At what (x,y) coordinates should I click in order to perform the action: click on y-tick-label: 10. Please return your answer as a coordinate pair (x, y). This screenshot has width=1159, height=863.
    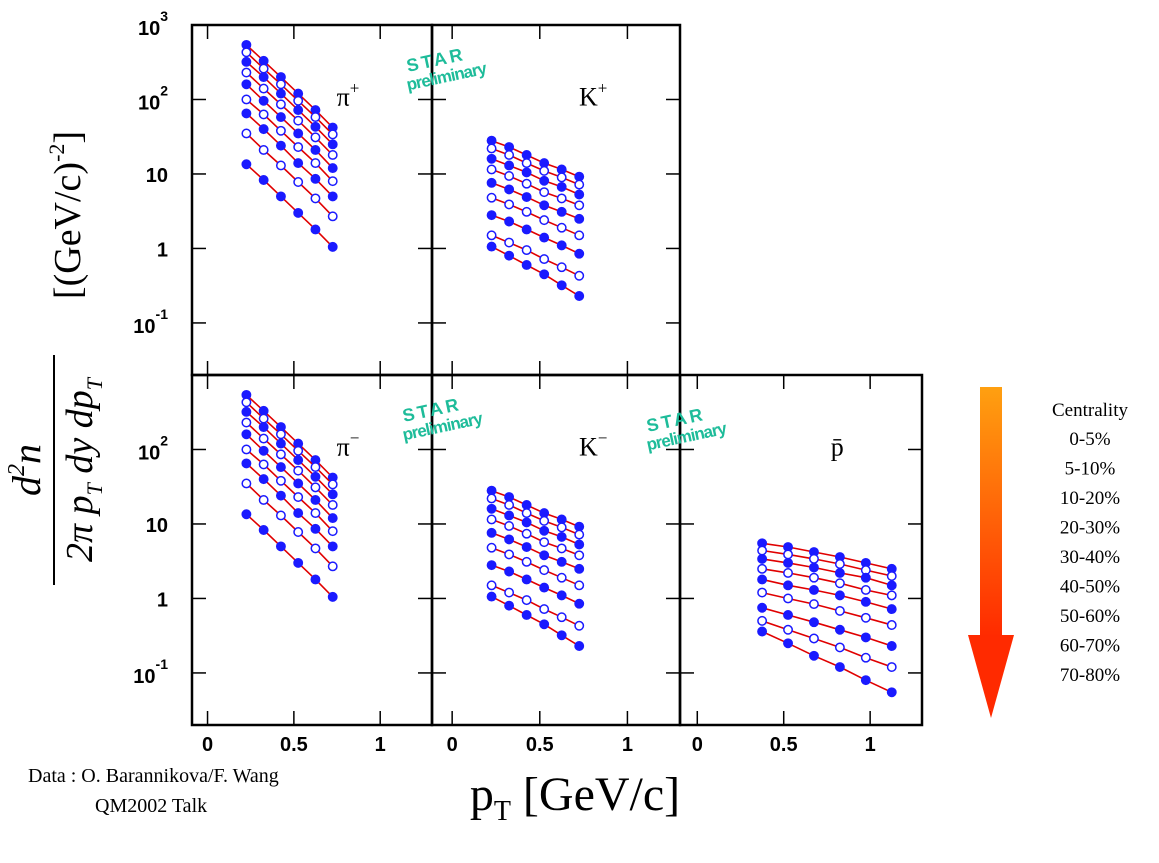
    Looking at the image, I should click on (157, 176).